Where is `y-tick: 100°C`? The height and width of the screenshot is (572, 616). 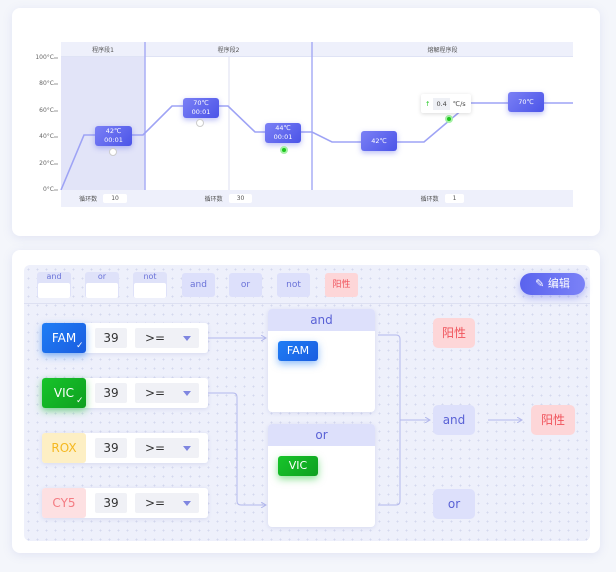 y-tick: 100°C is located at coordinates (44, 57).